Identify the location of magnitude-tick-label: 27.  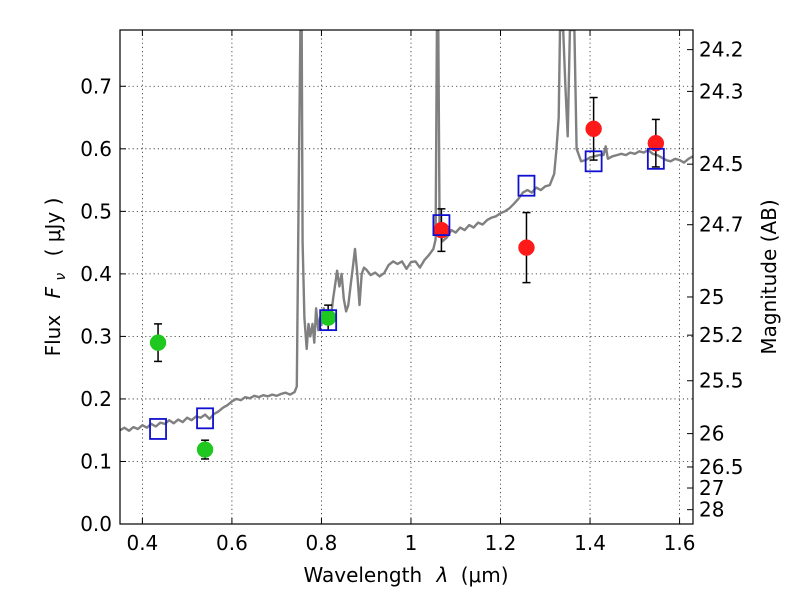
(711, 488).